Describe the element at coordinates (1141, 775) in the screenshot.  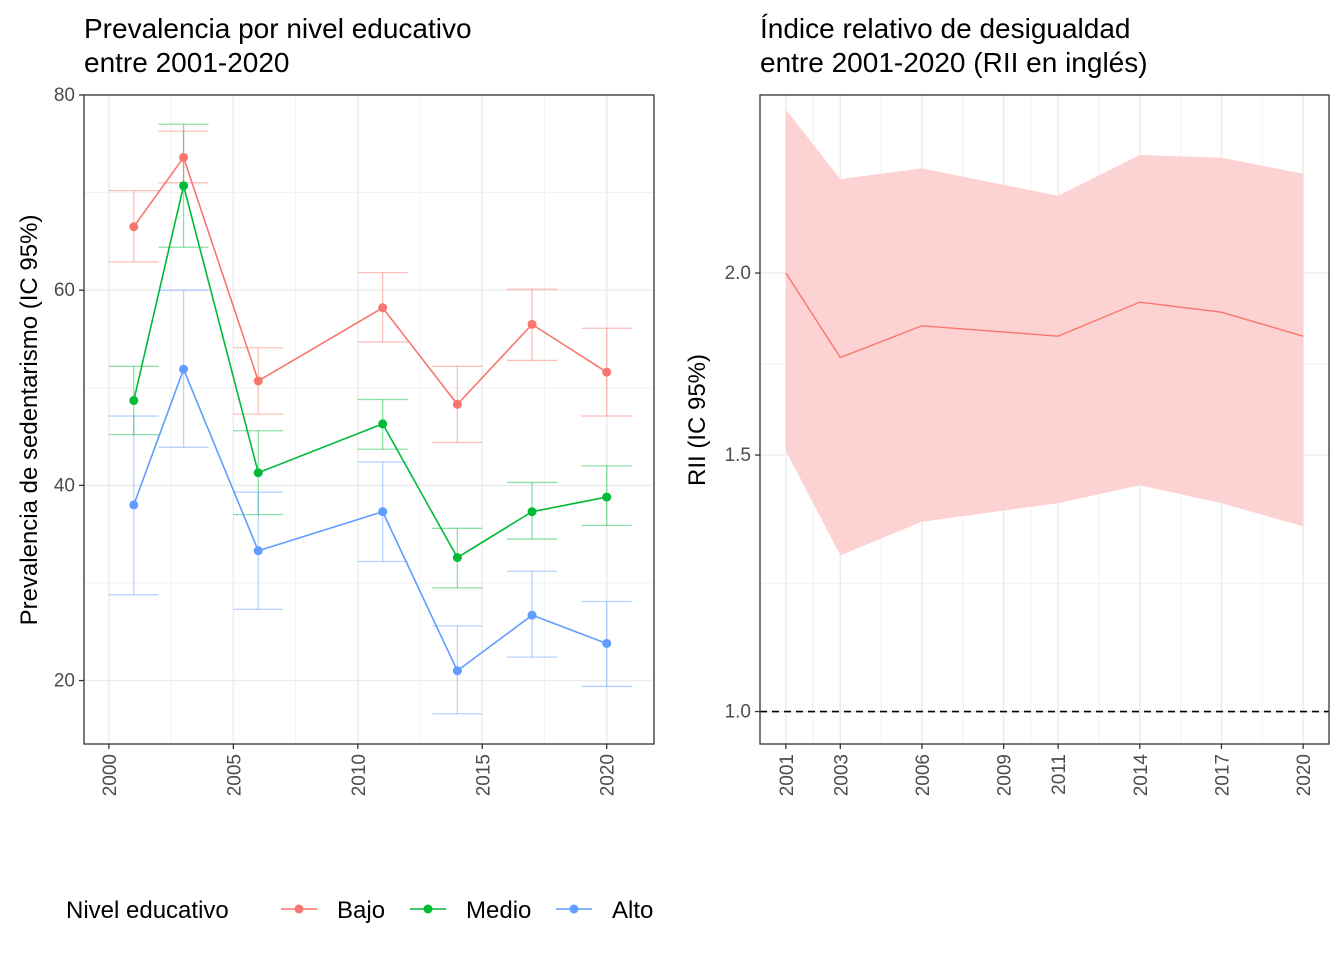
I see `right-x-tick-label: 2014` at that location.